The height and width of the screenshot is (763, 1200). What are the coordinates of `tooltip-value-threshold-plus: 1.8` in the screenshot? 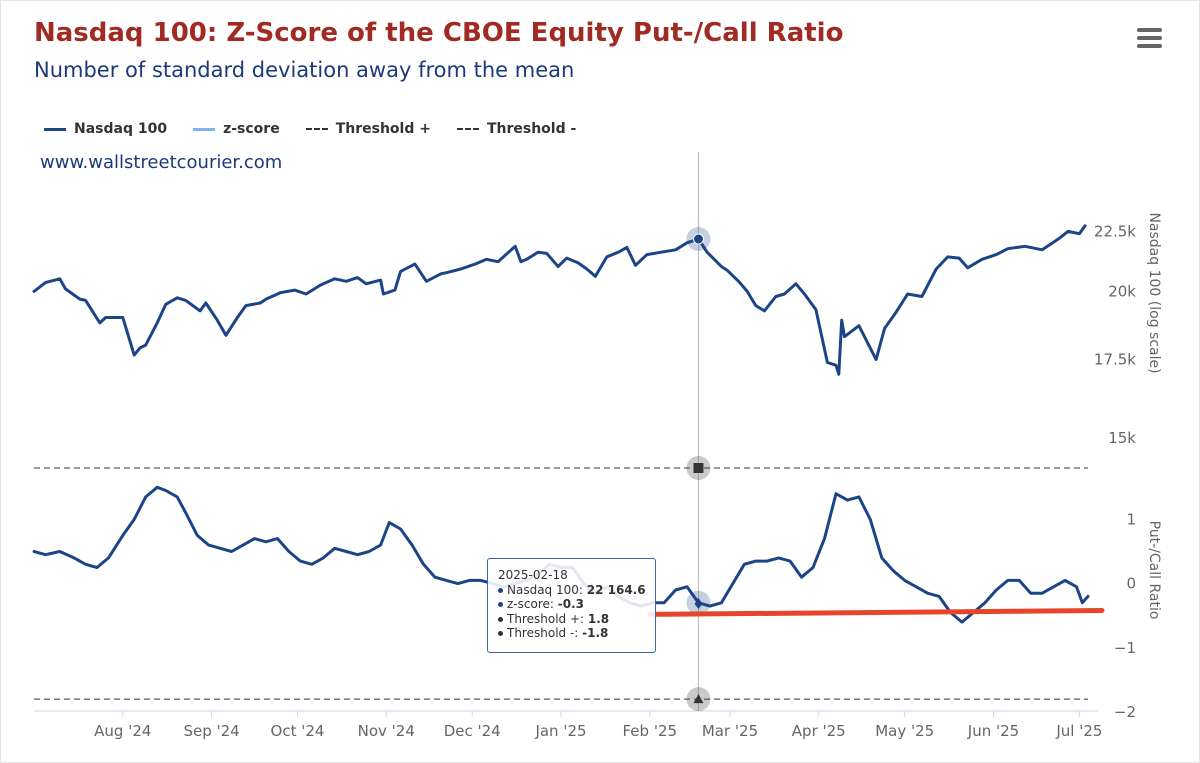 It's located at (598, 618).